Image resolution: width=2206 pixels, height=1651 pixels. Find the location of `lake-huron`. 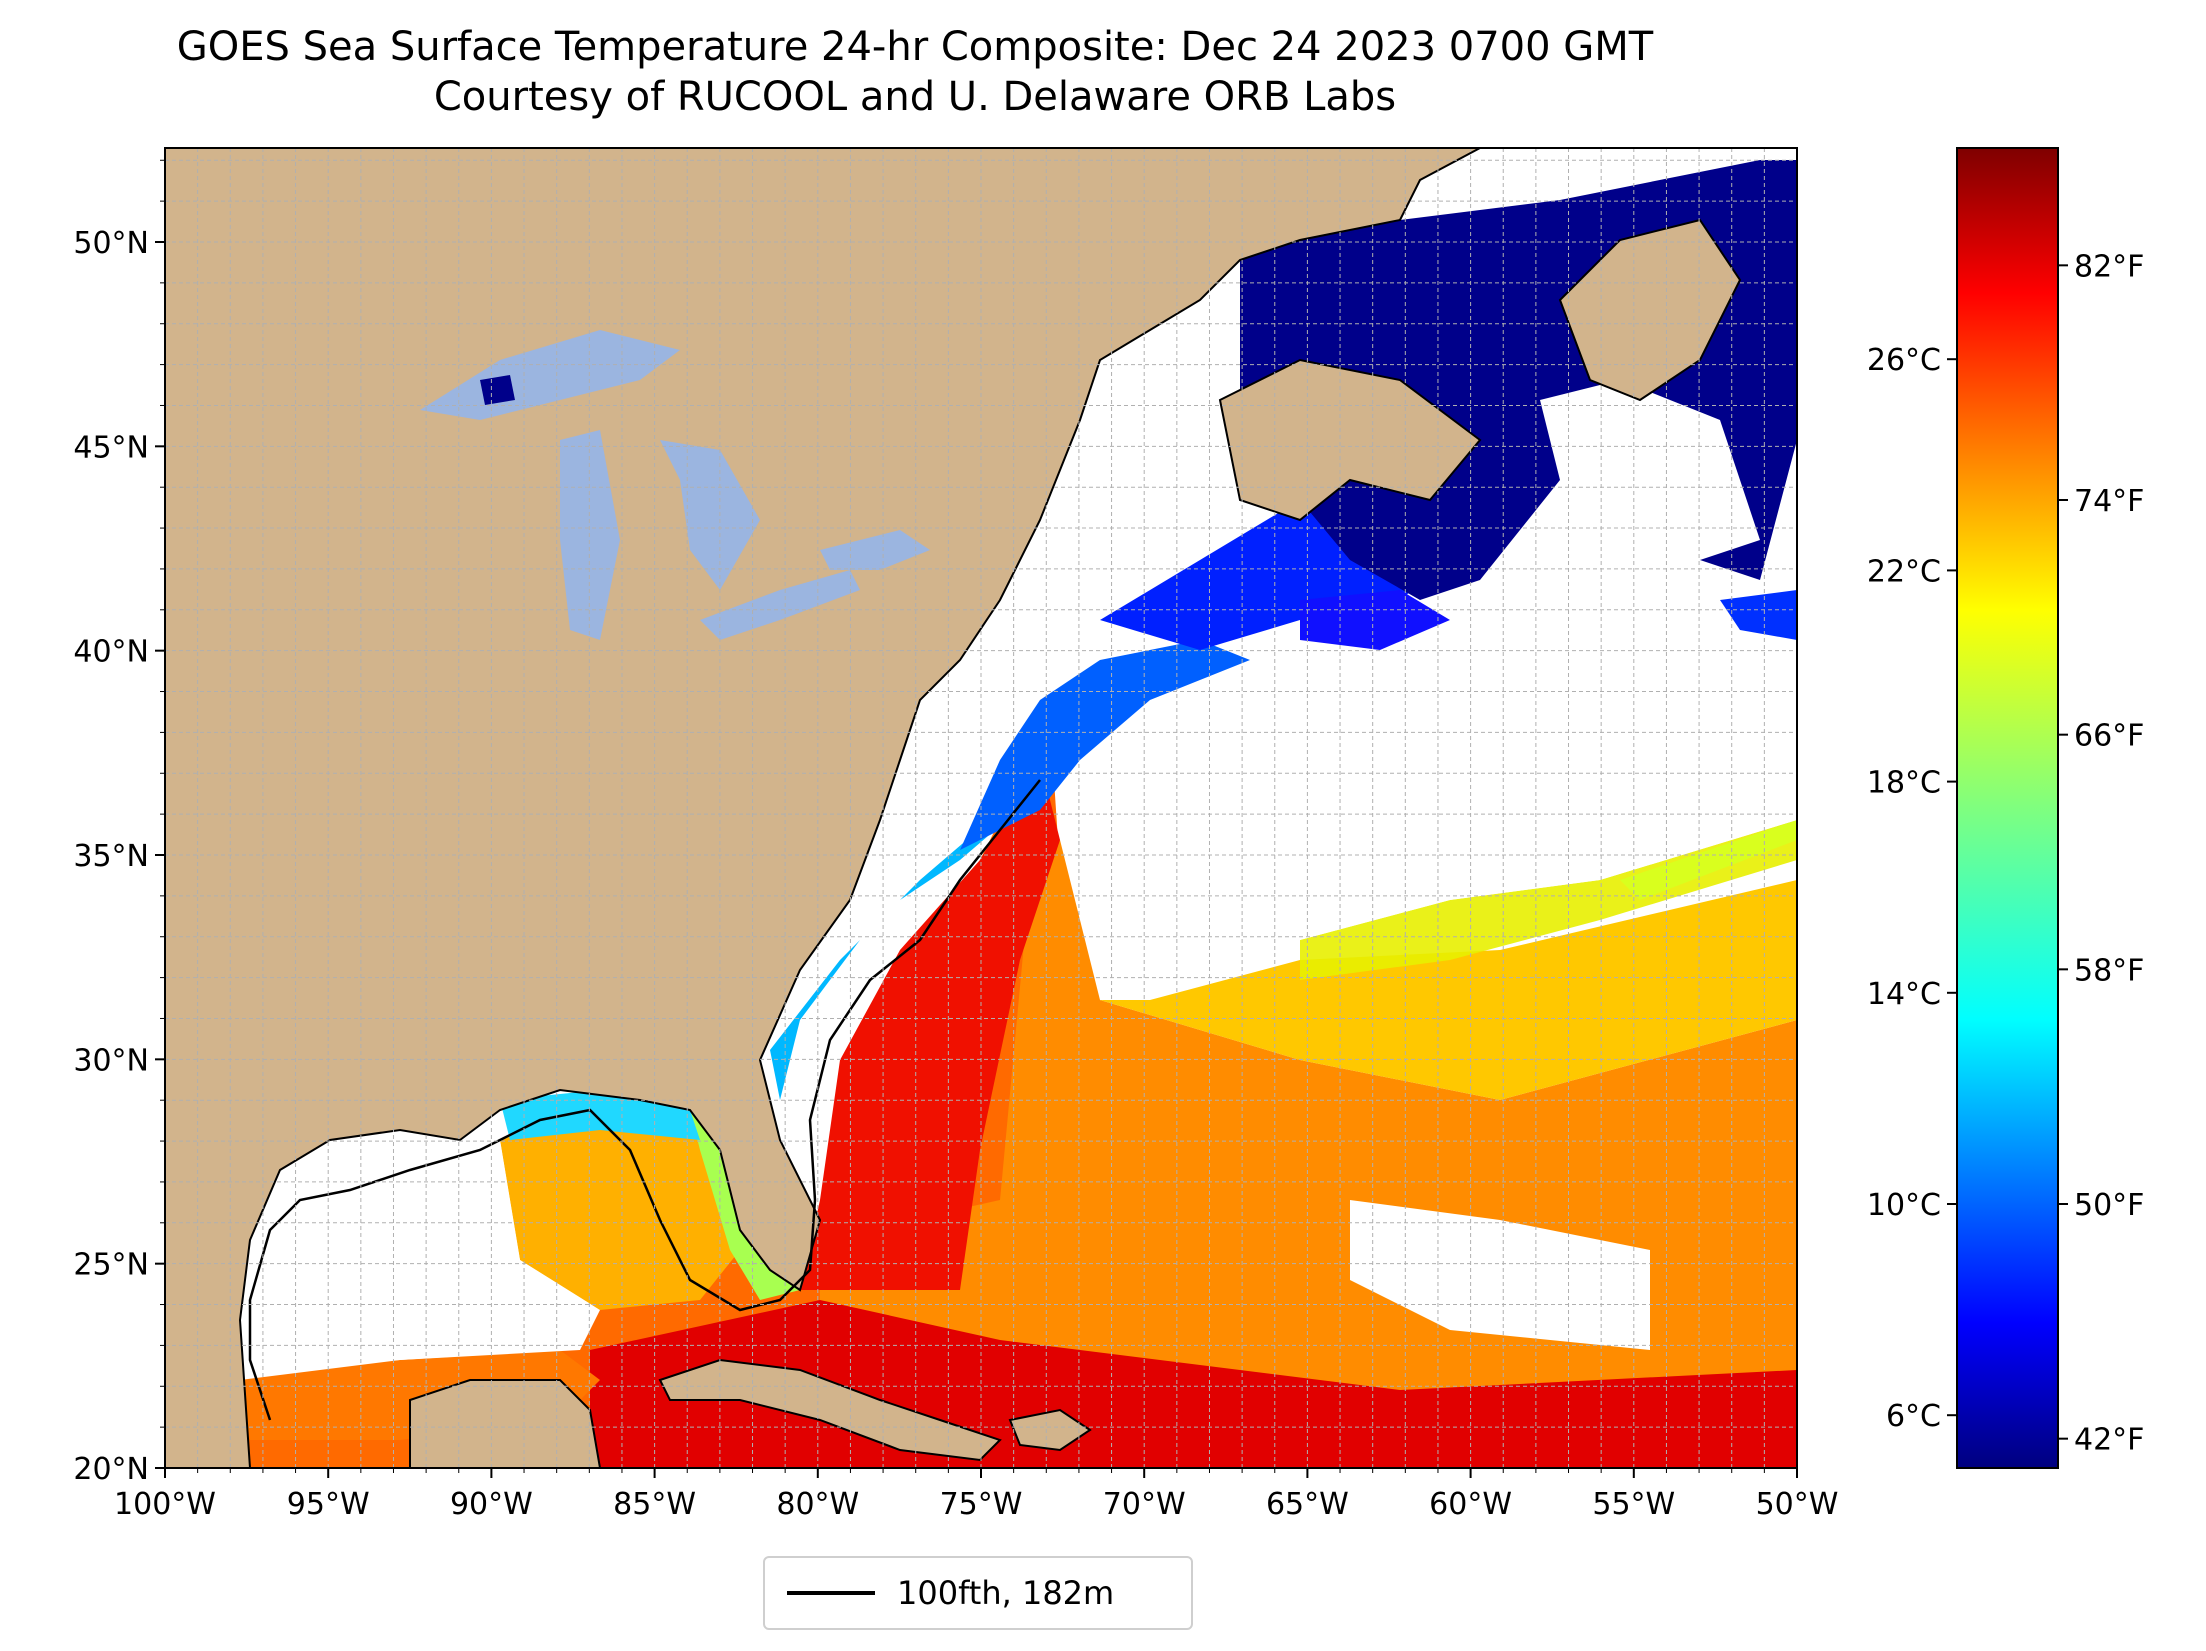

lake-huron is located at coordinates (710, 515).